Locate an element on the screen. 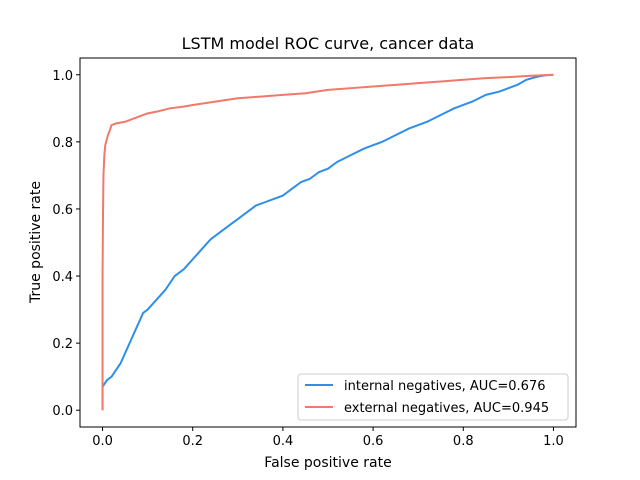 Image resolution: width=640 pixels, height=480 pixels. y-tick-label: 1.0 is located at coordinates (62, 76).